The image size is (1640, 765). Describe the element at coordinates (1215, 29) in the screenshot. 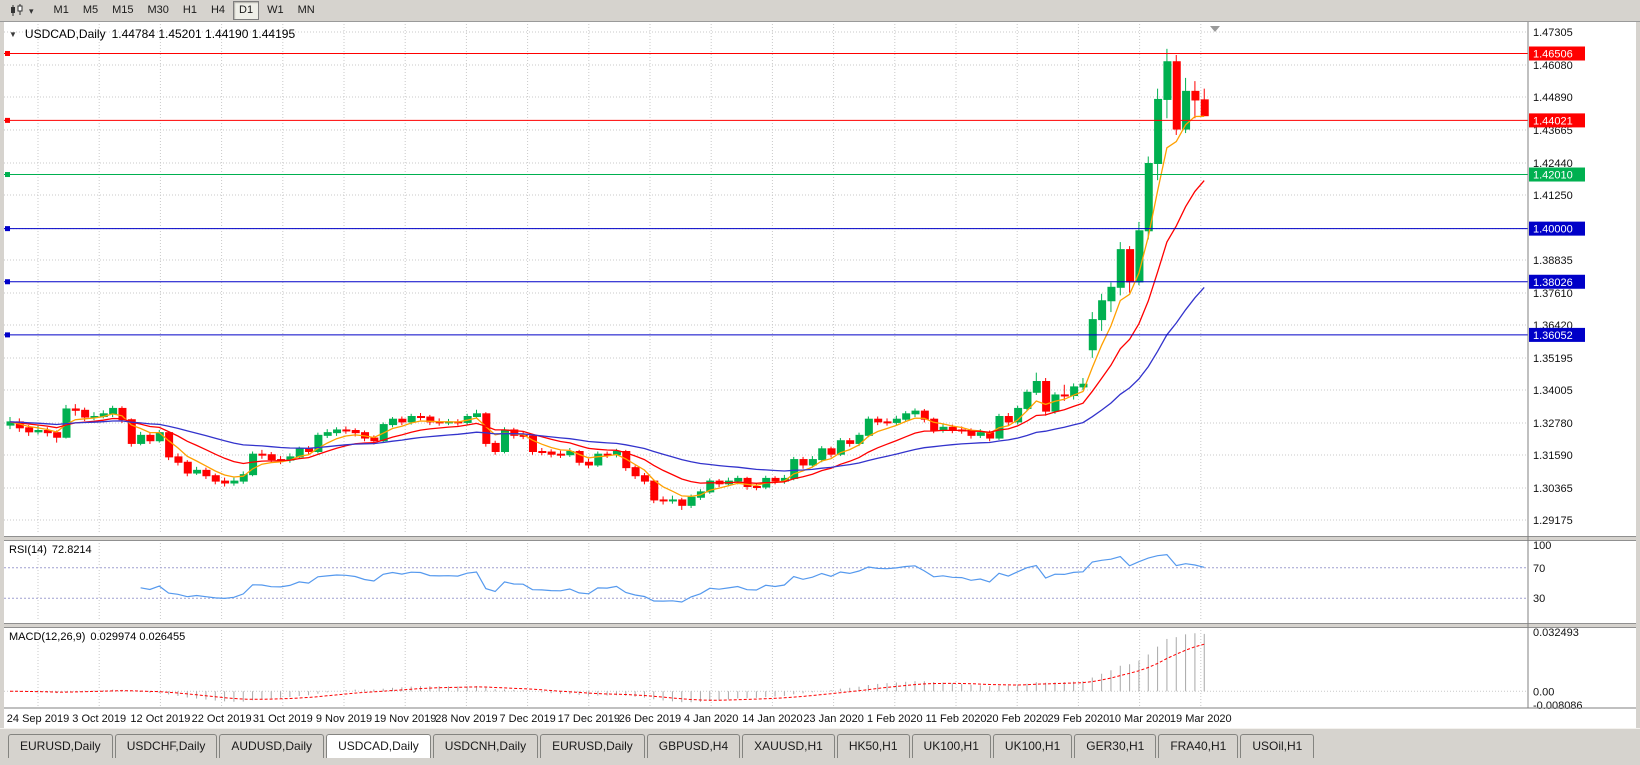

I see `chart-shift-marker` at that location.